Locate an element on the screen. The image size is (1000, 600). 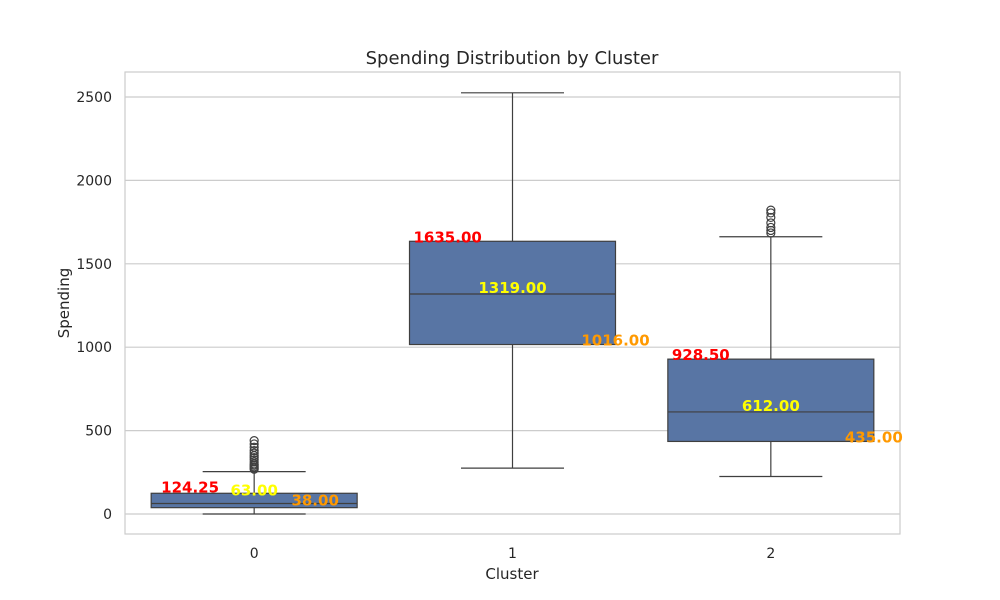
x-tick-label: 0 is located at coordinates (254, 554).